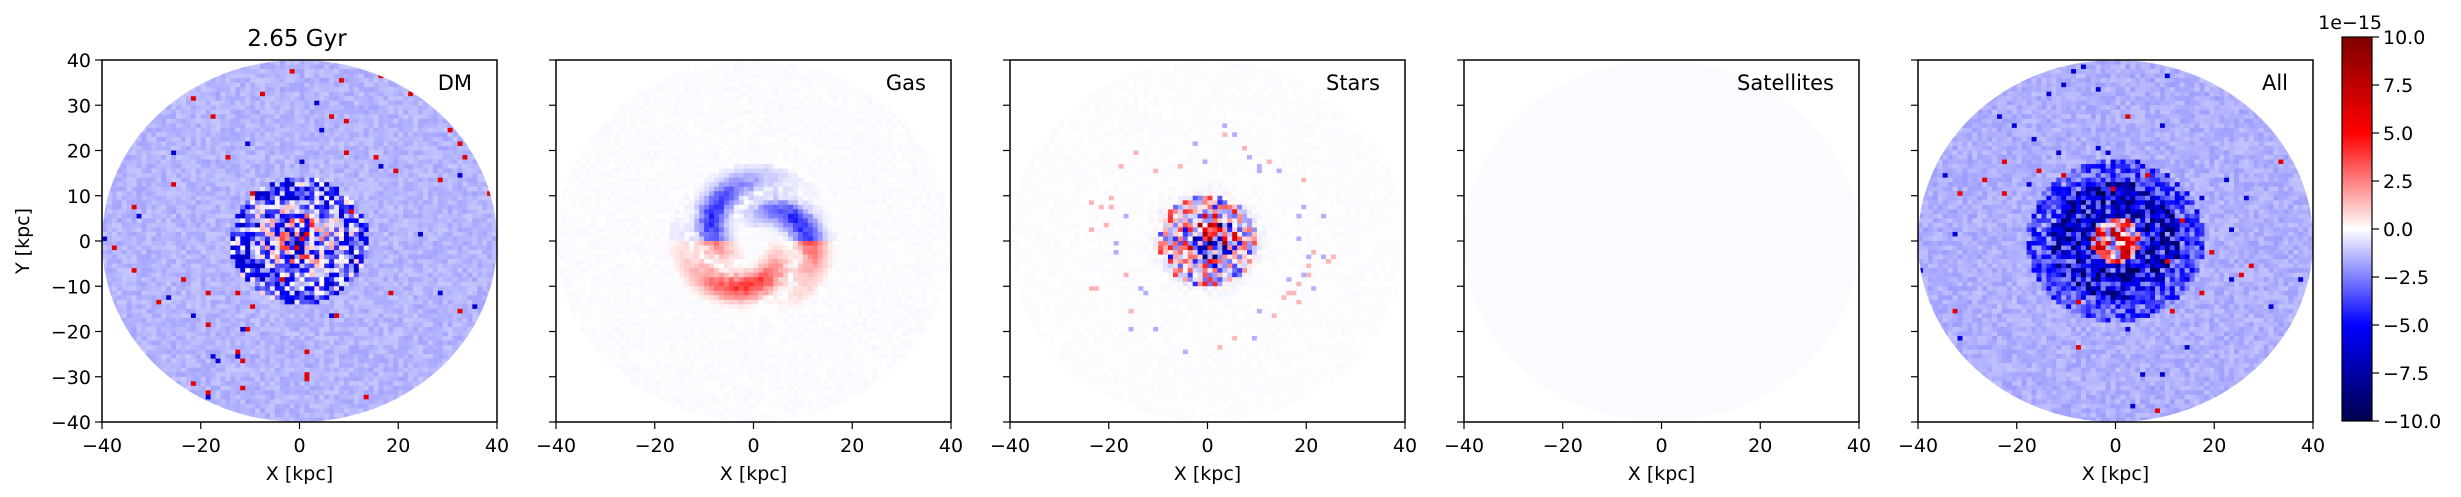 This screenshot has width=2461, height=497. I want to click on colorbar-gradient, so click(2357, 229).